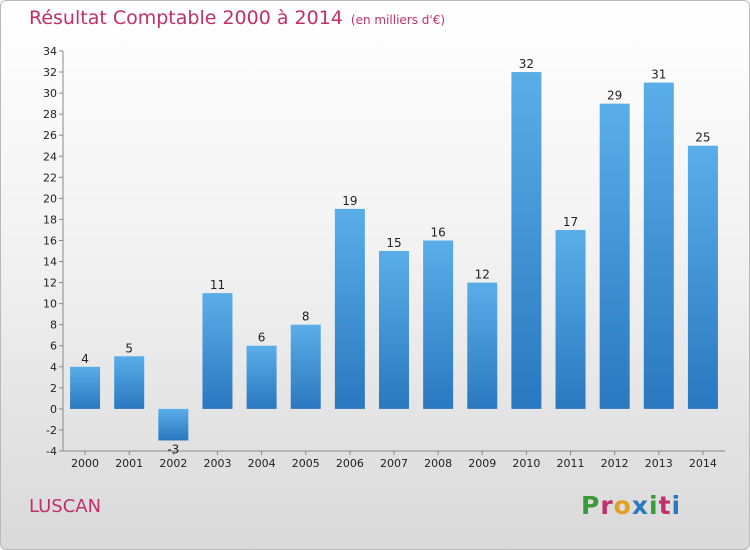 This screenshot has height=550, width=750. What do you see at coordinates (129, 348) in the screenshot?
I see `data-label: 5` at bounding box center [129, 348].